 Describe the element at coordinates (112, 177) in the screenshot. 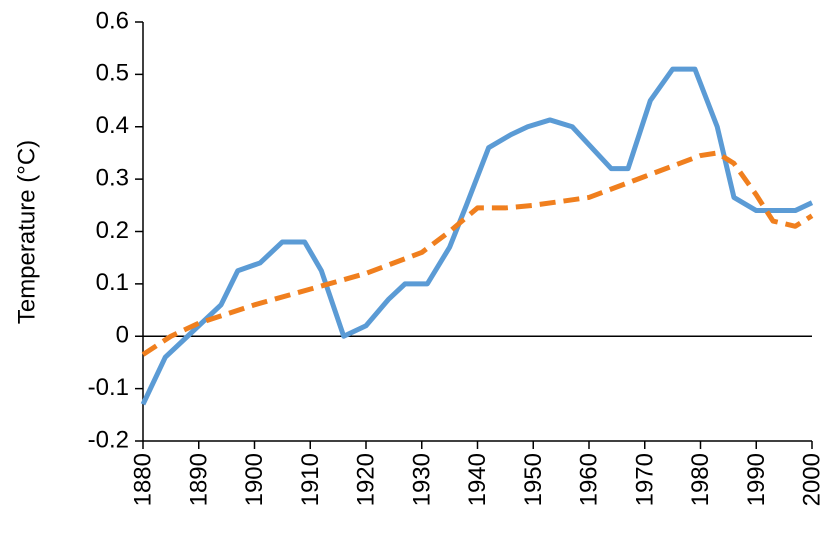

I see `y-tick-label: 0.3` at that location.